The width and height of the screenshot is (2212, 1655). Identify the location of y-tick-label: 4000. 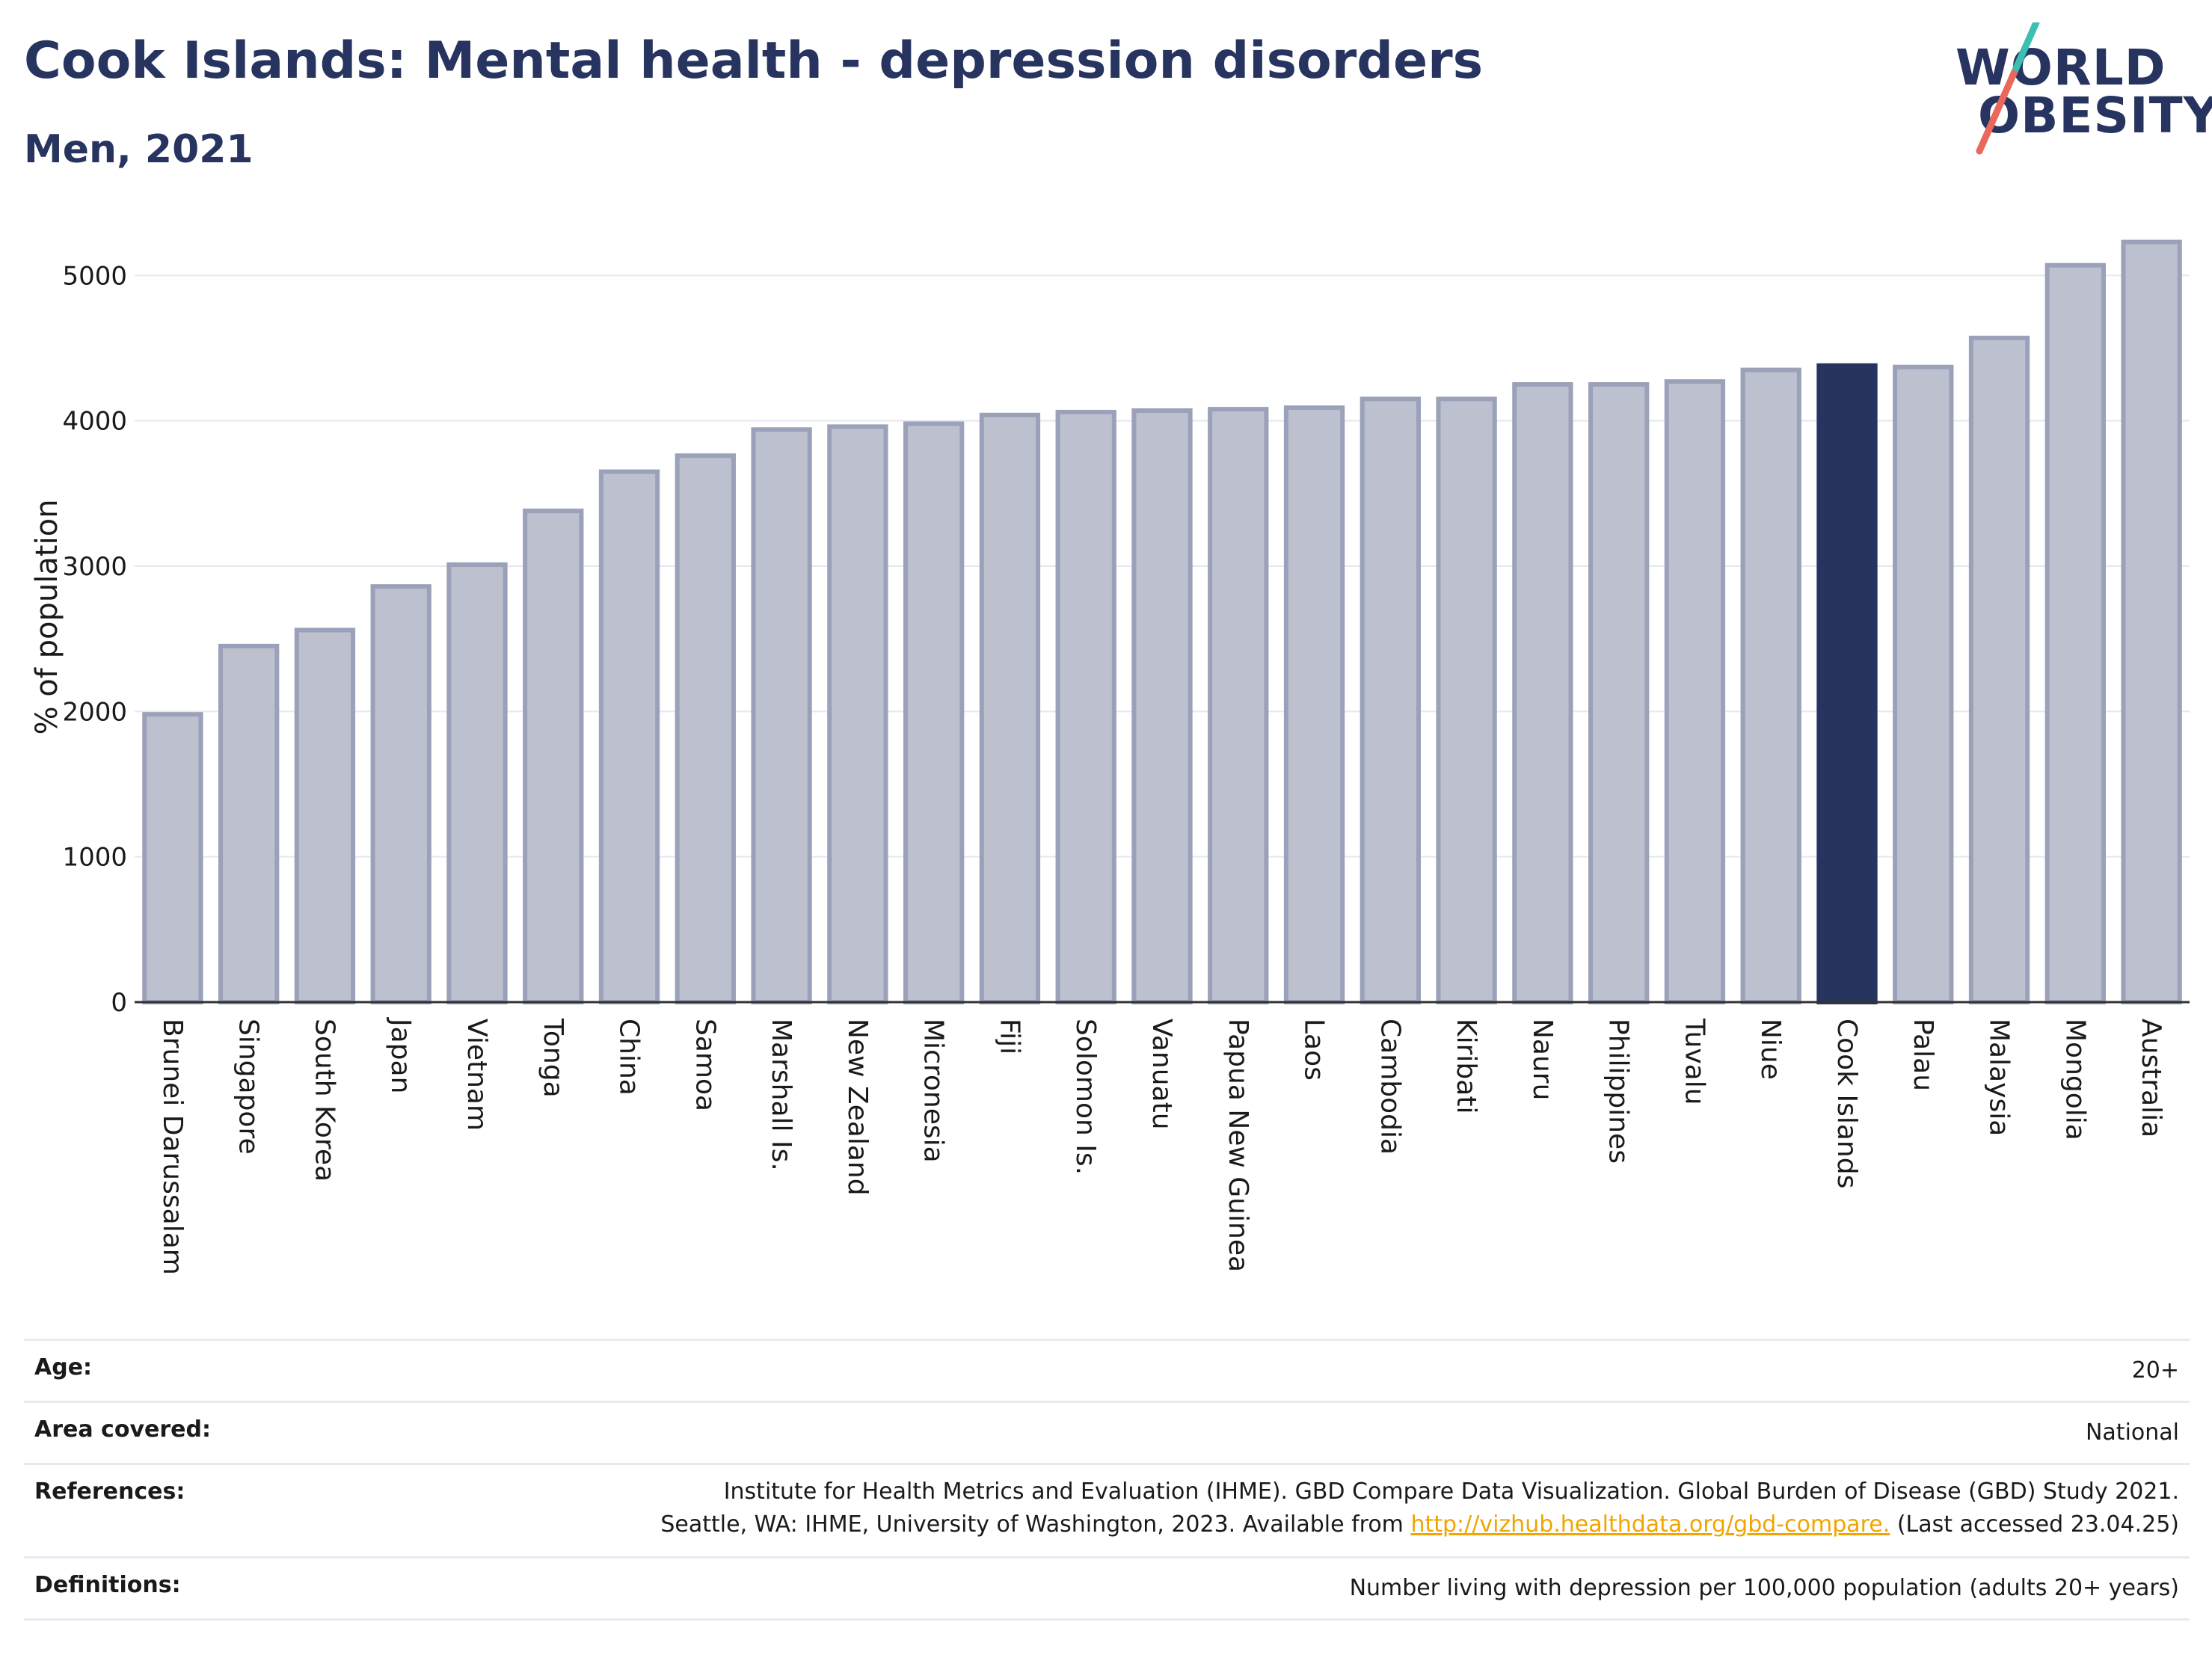
(94, 422).